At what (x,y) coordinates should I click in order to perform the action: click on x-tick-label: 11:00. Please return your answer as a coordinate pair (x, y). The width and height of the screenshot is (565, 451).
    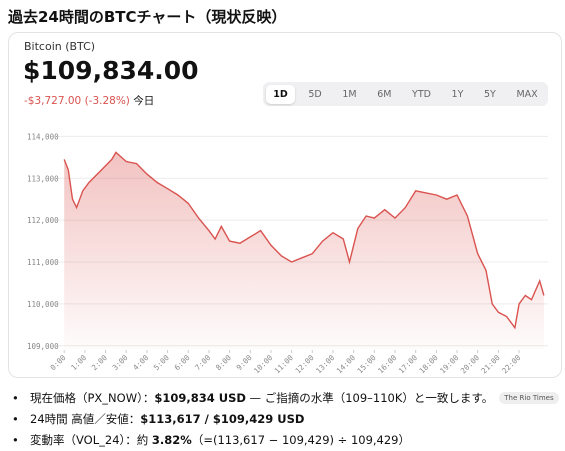
    Looking at the image, I should click on (284, 364).